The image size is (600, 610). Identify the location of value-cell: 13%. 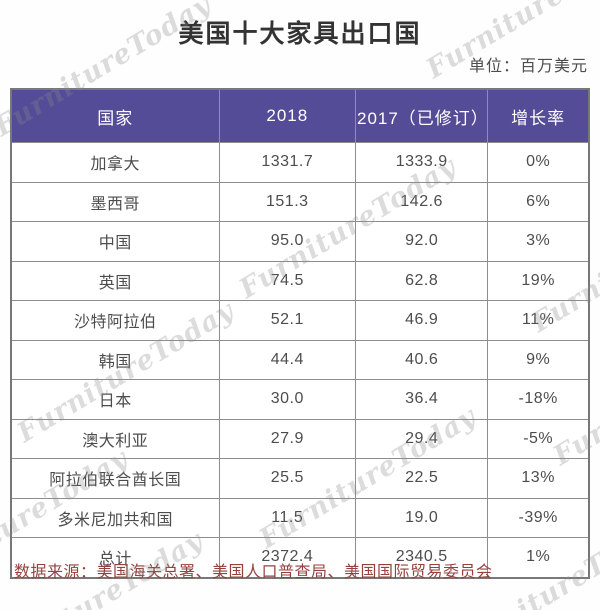
(538, 478).